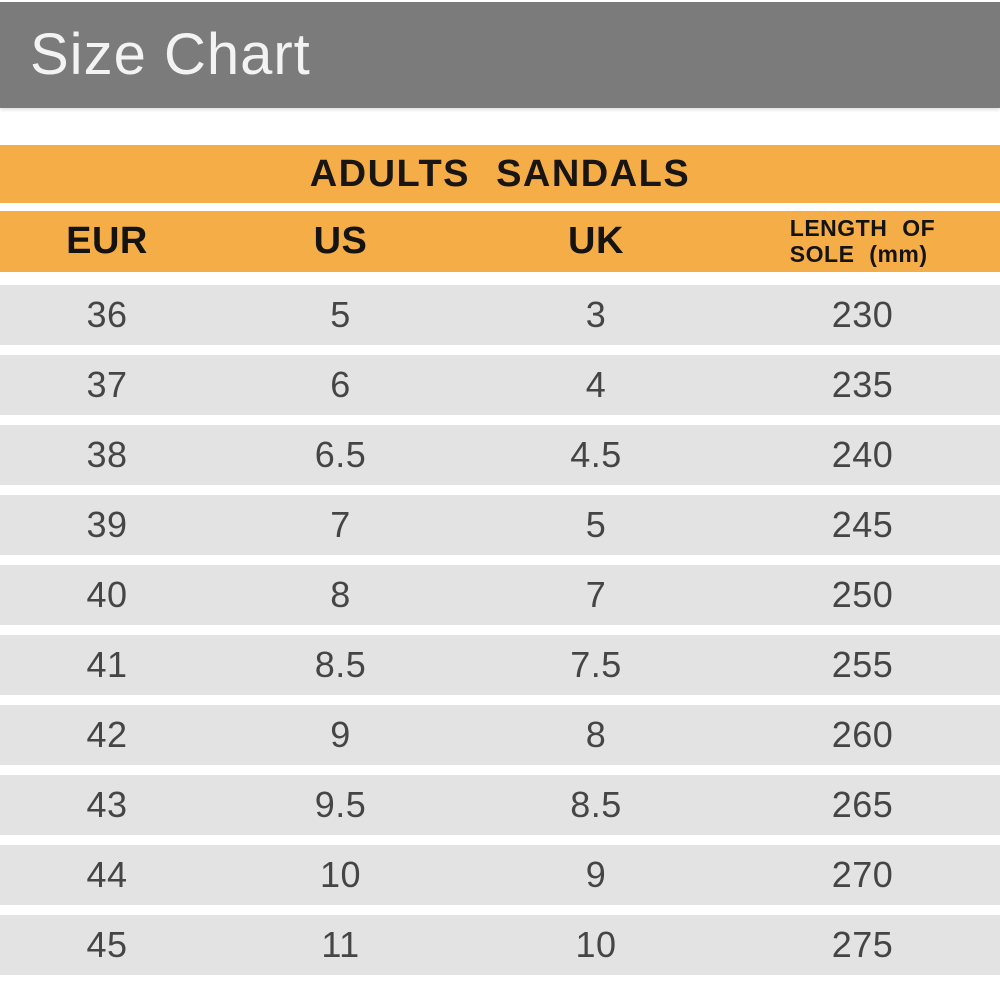 The width and height of the screenshot is (1000, 1000). Describe the element at coordinates (107, 454) in the screenshot. I see `cell-eur: 38` at that location.